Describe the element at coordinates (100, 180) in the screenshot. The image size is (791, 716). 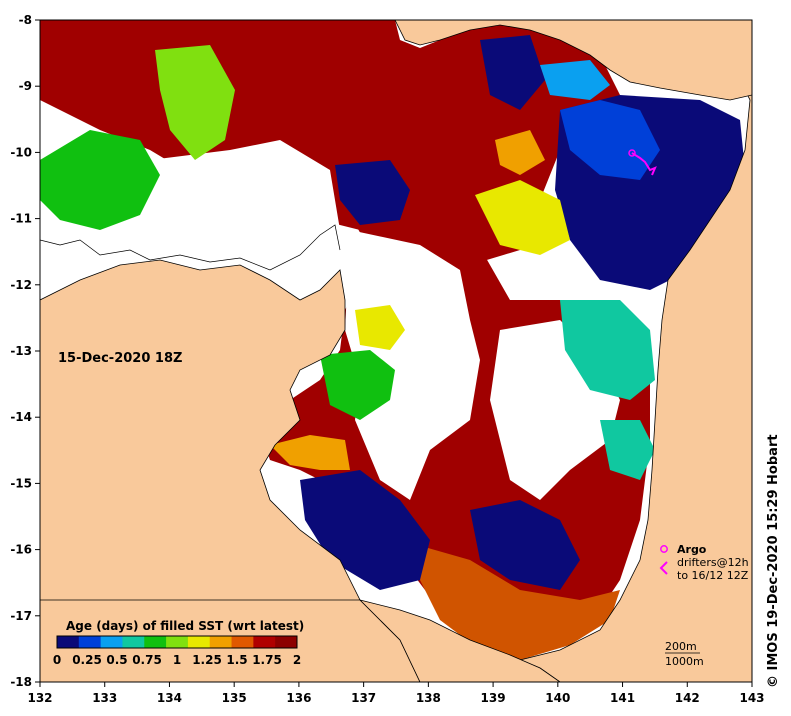
I see `sst-region-green-west` at that location.